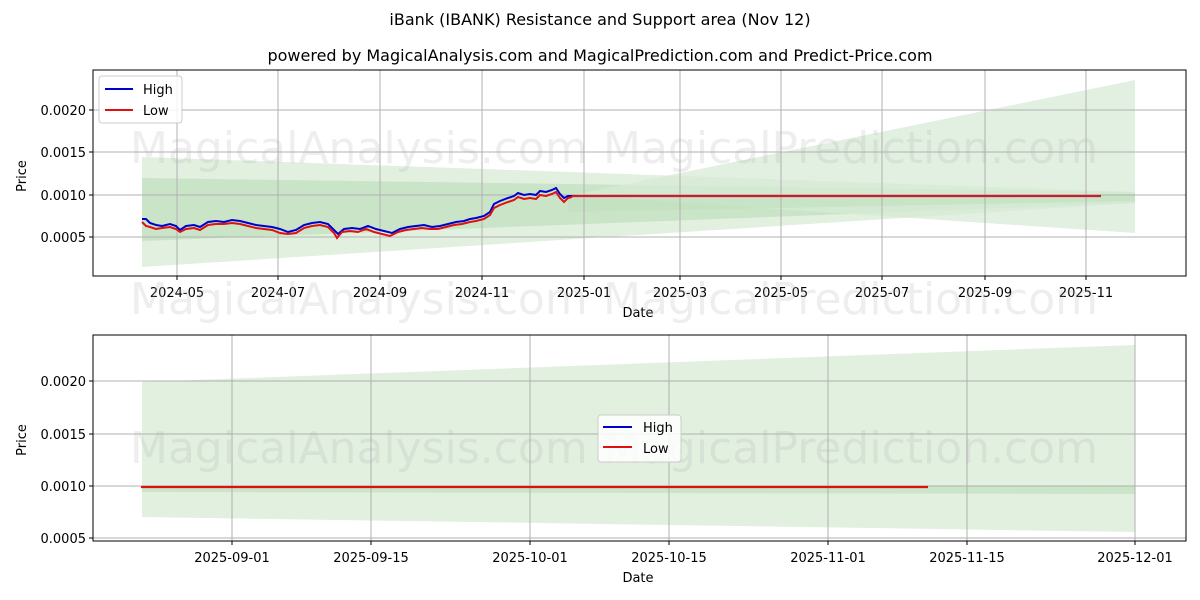 The image size is (1200, 600). Describe the element at coordinates (380, 293) in the screenshot. I see `top-x-tick: 2024-09` at that location.